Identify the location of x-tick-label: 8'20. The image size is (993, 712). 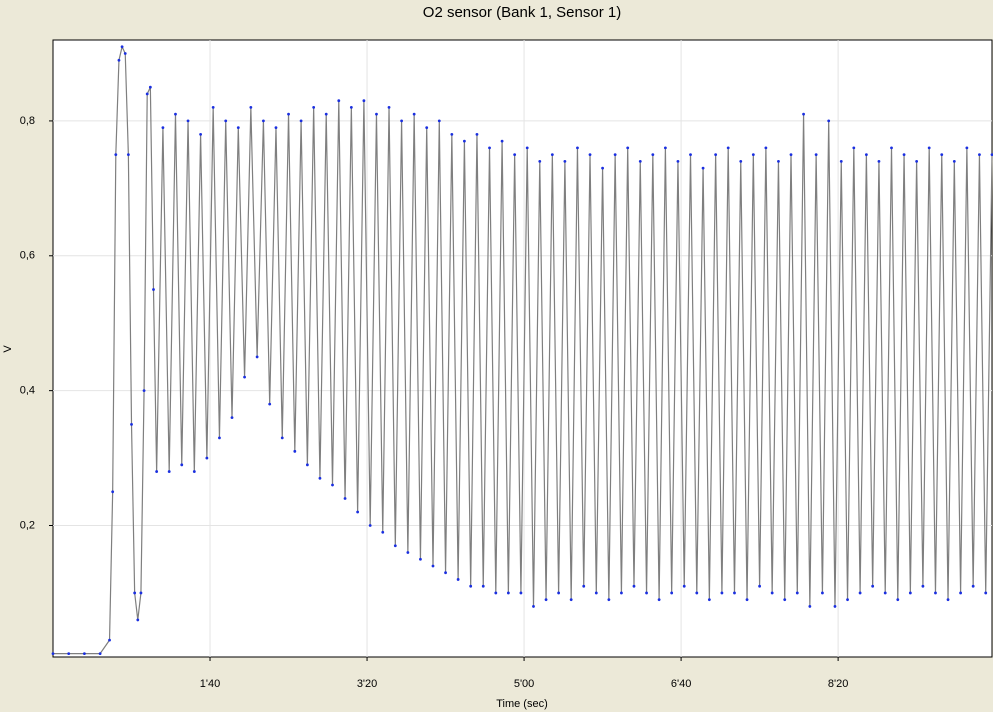
(838, 684).